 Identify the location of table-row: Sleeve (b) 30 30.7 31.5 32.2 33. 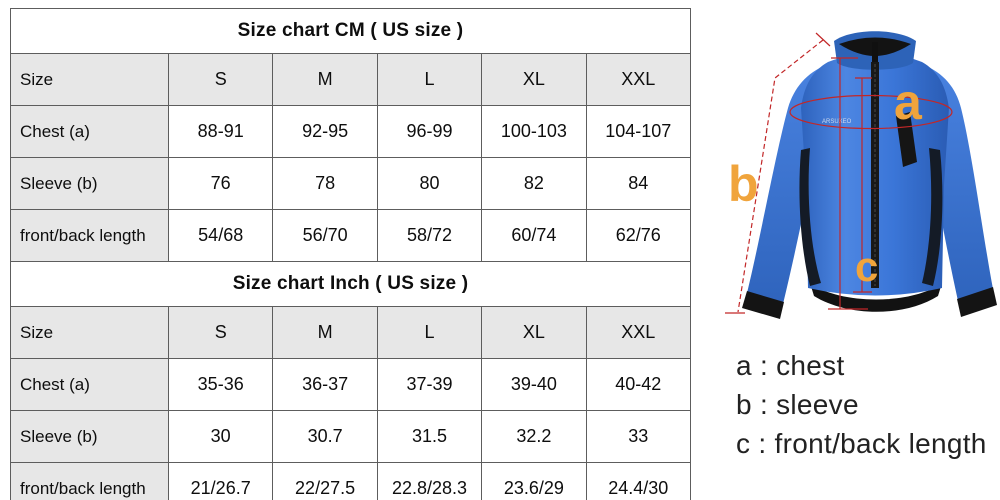
(351, 436).